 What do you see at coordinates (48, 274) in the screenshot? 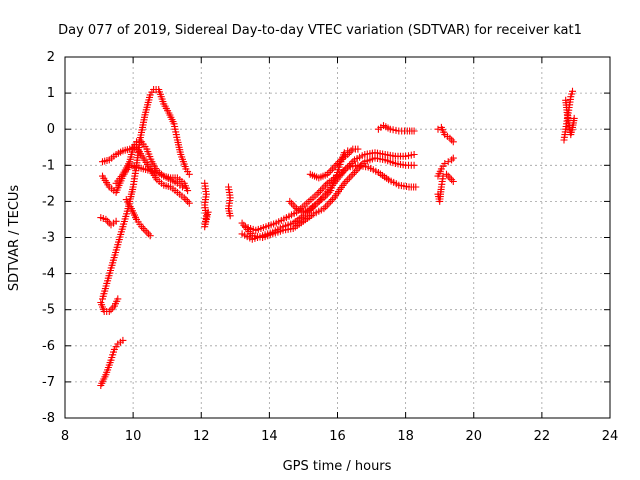
I see `y-tick-label: -4` at bounding box center [48, 274].